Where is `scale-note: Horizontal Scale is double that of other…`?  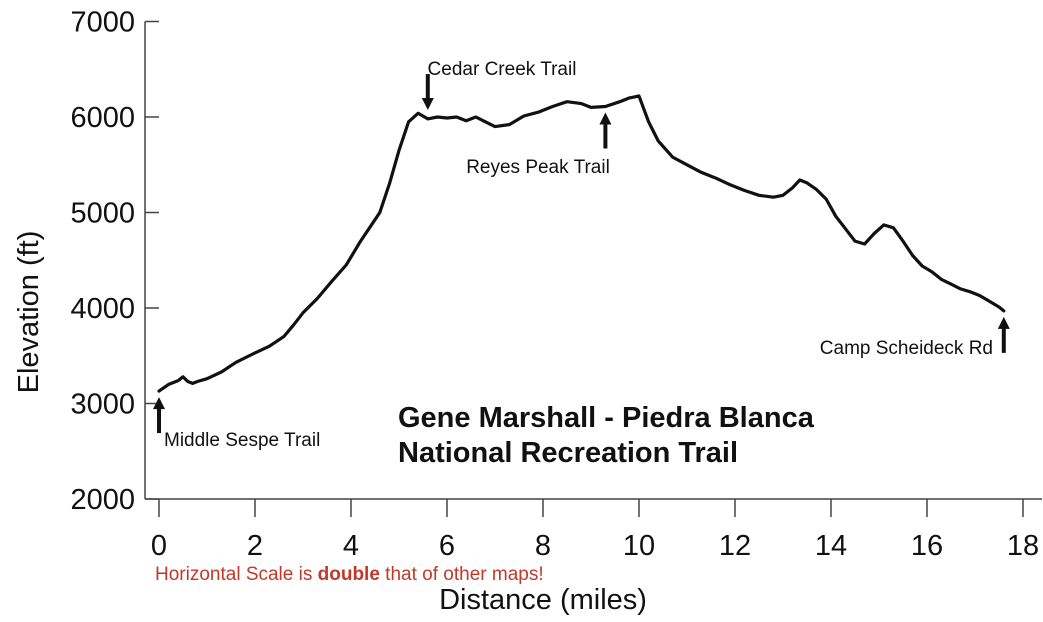
scale-note: Horizontal Scale is double that of other… is located at coordinates (349, 574).